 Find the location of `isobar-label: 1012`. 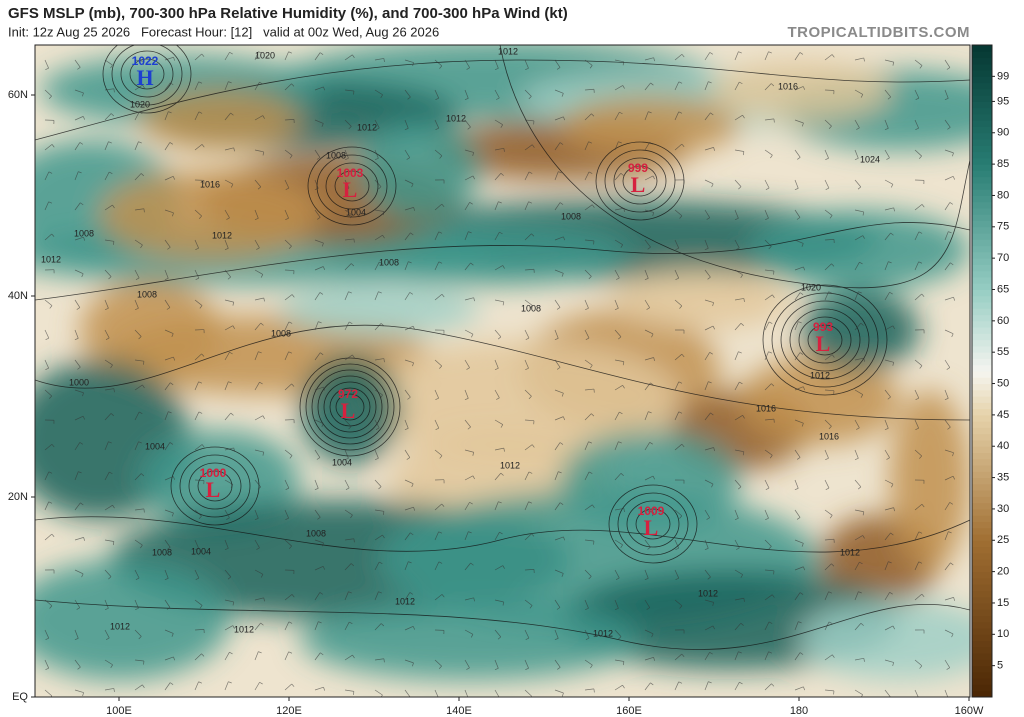

isobar-label: 1012 is located at coordinates (820, 375).